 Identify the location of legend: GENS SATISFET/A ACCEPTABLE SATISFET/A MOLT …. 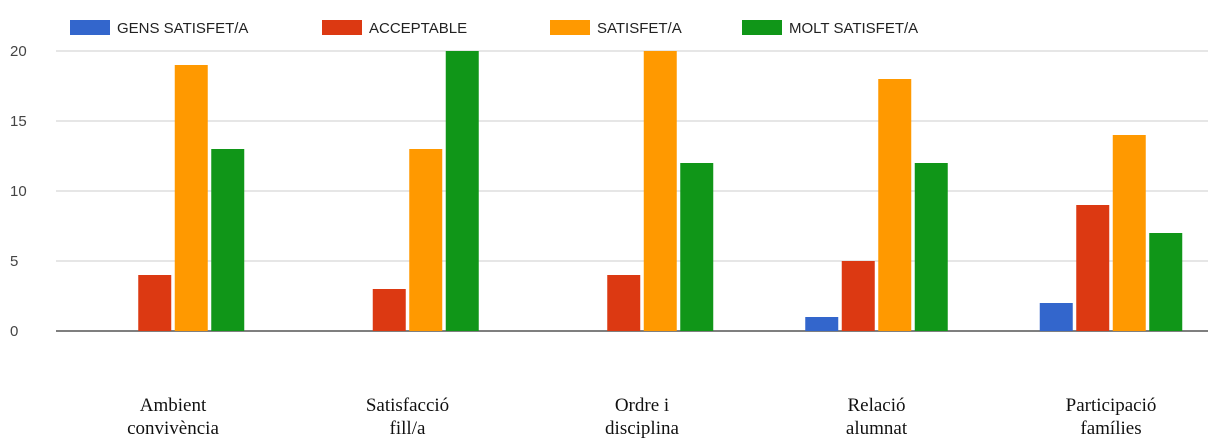
(494, 28).